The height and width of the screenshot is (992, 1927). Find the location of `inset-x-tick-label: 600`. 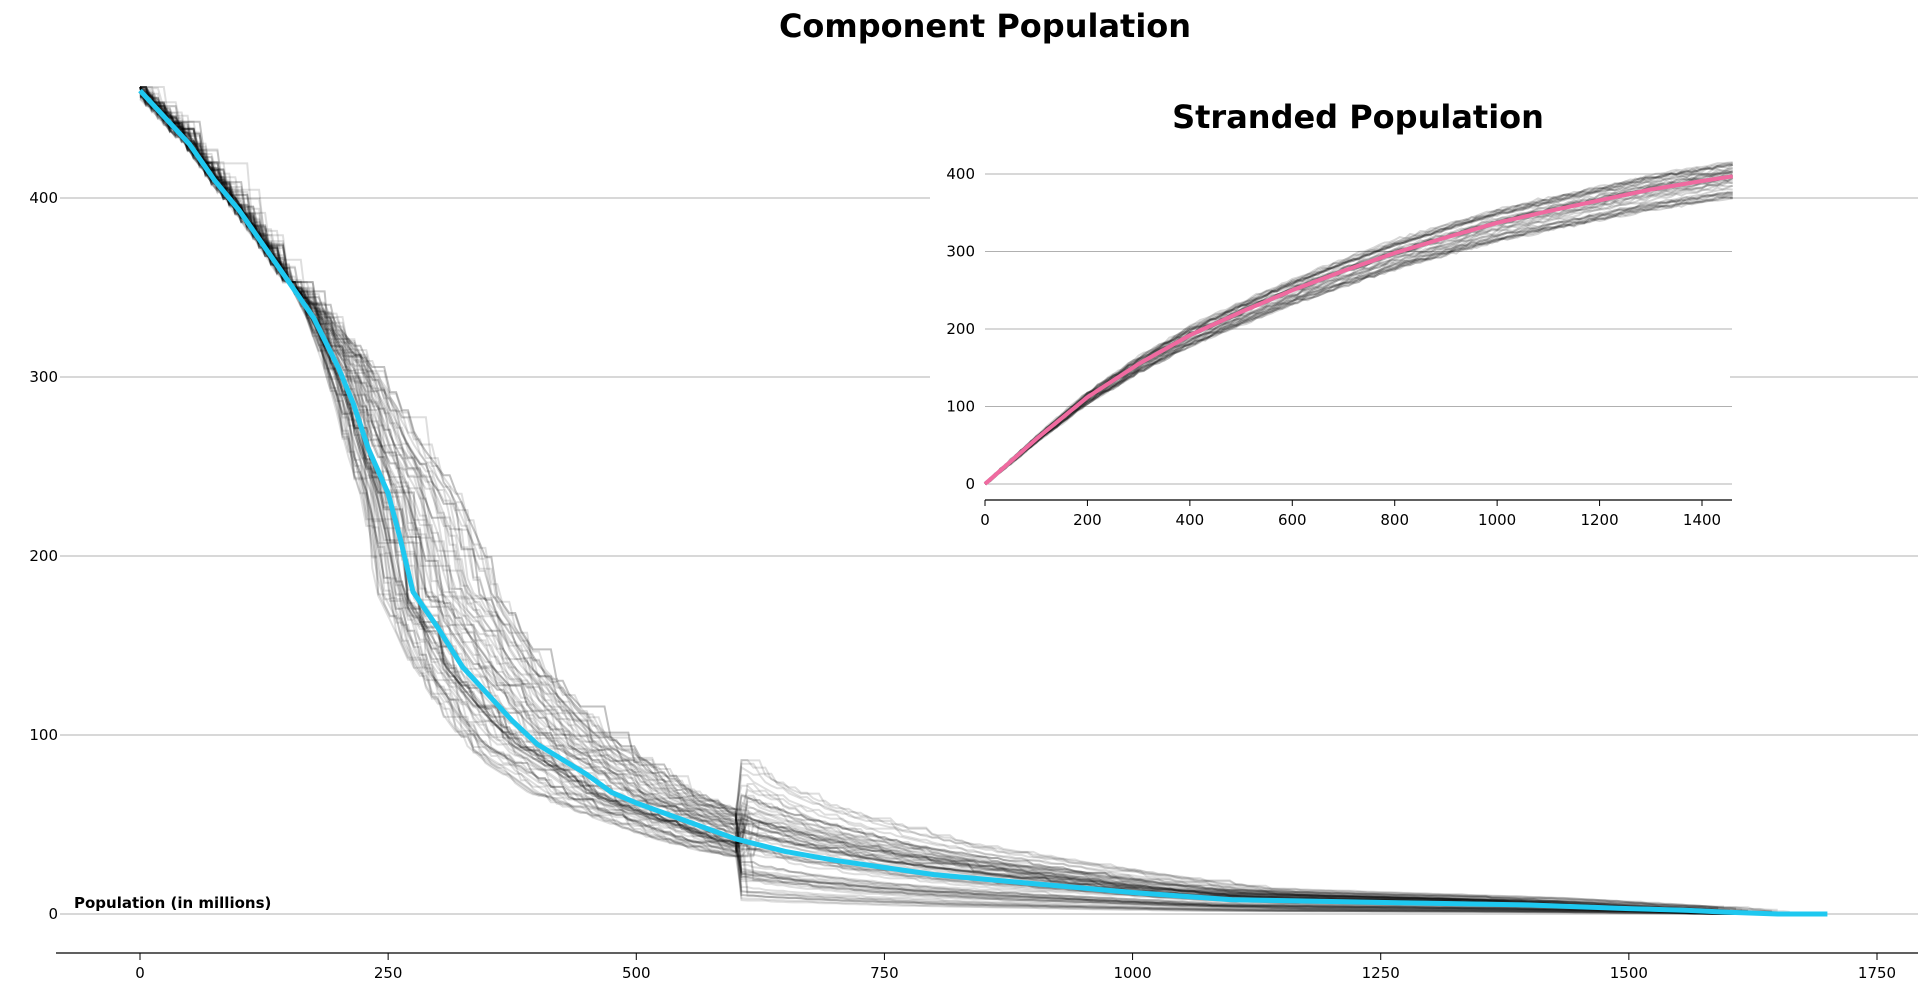

inset-x-tick-label: 600 is located at coordinates (1292, 520).